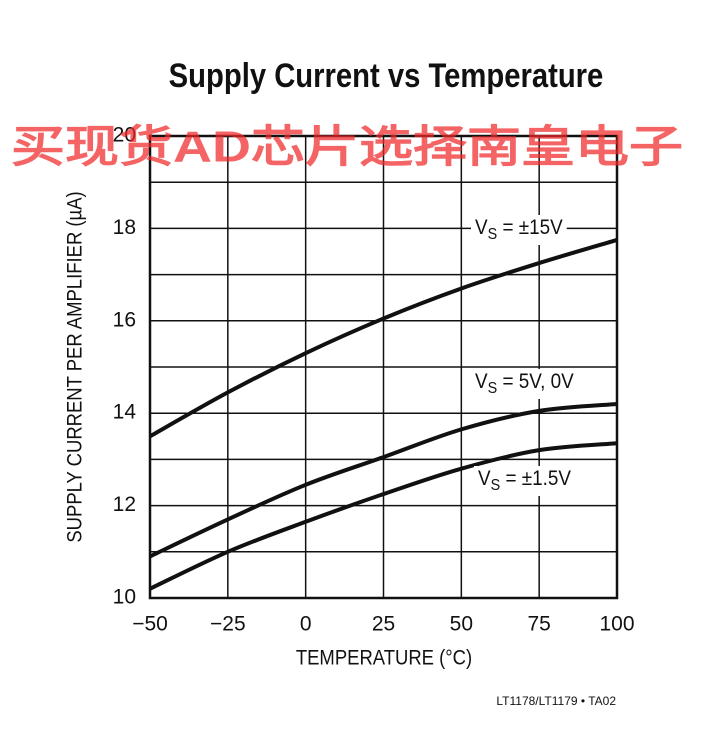  Describe the element at coordinates (383, 624) in the screenshot. I see `x-tick-label: 25` at that location.